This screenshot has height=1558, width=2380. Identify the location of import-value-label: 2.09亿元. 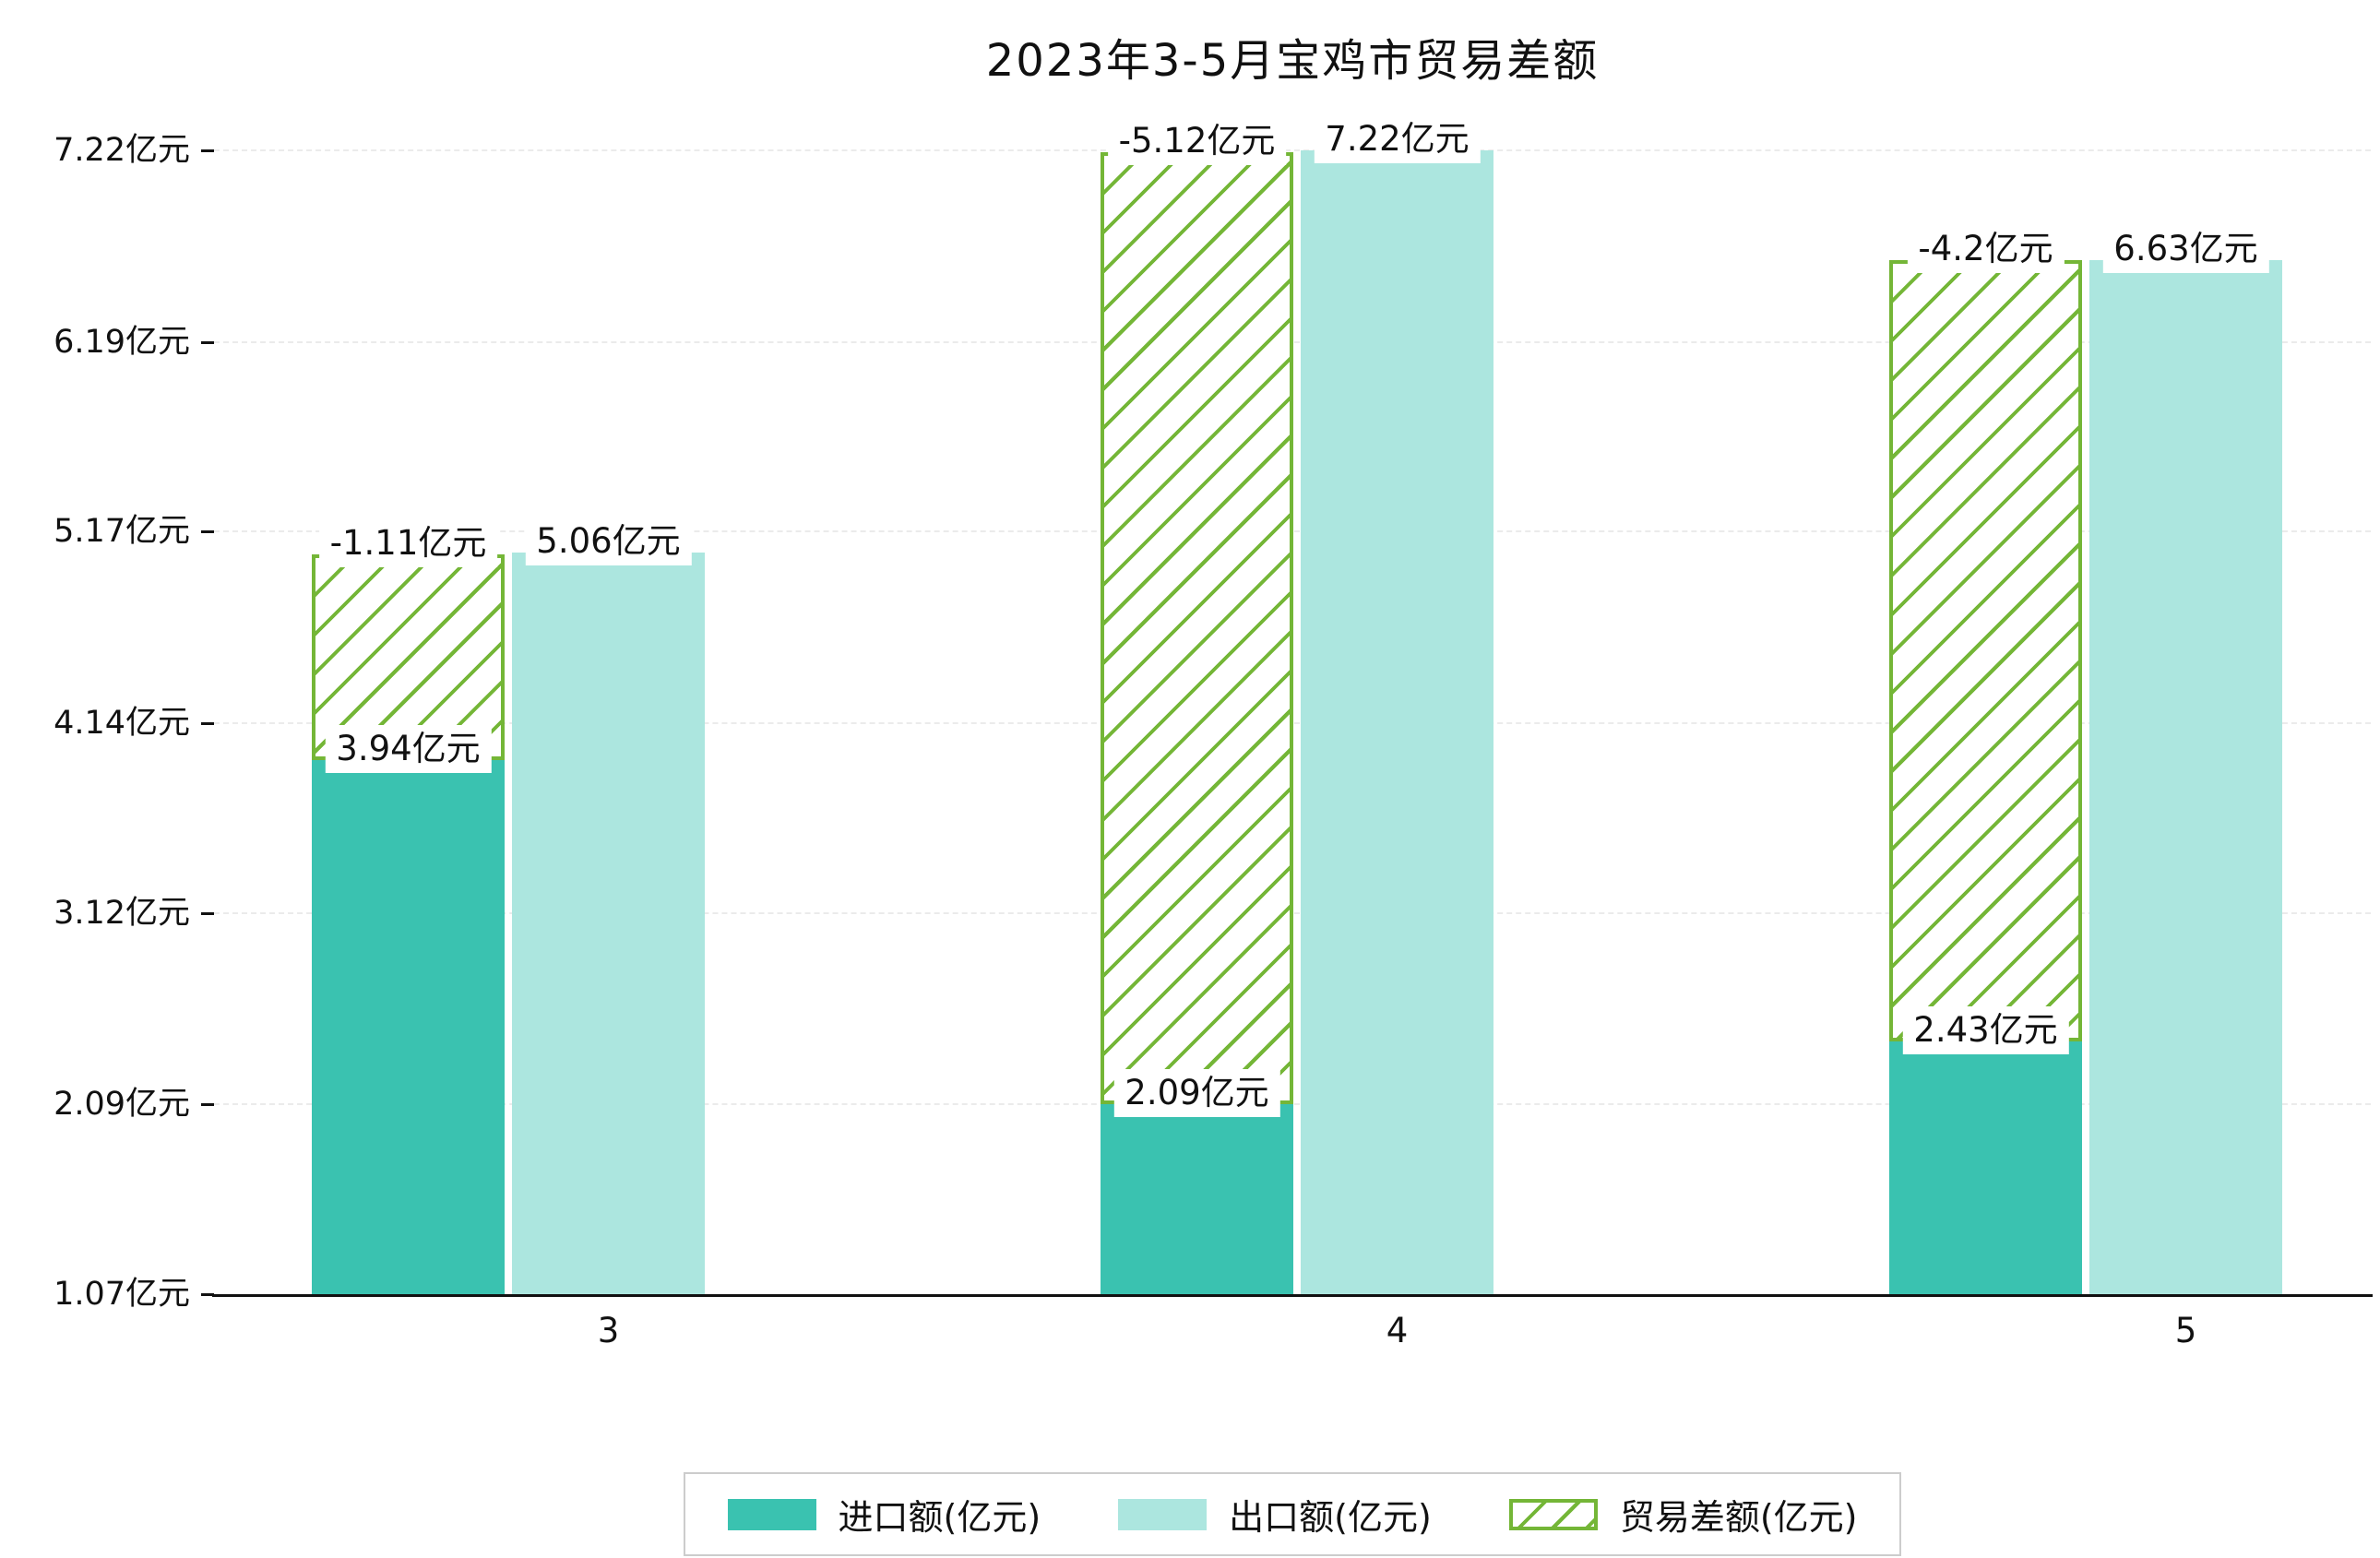
(1196, 1093).